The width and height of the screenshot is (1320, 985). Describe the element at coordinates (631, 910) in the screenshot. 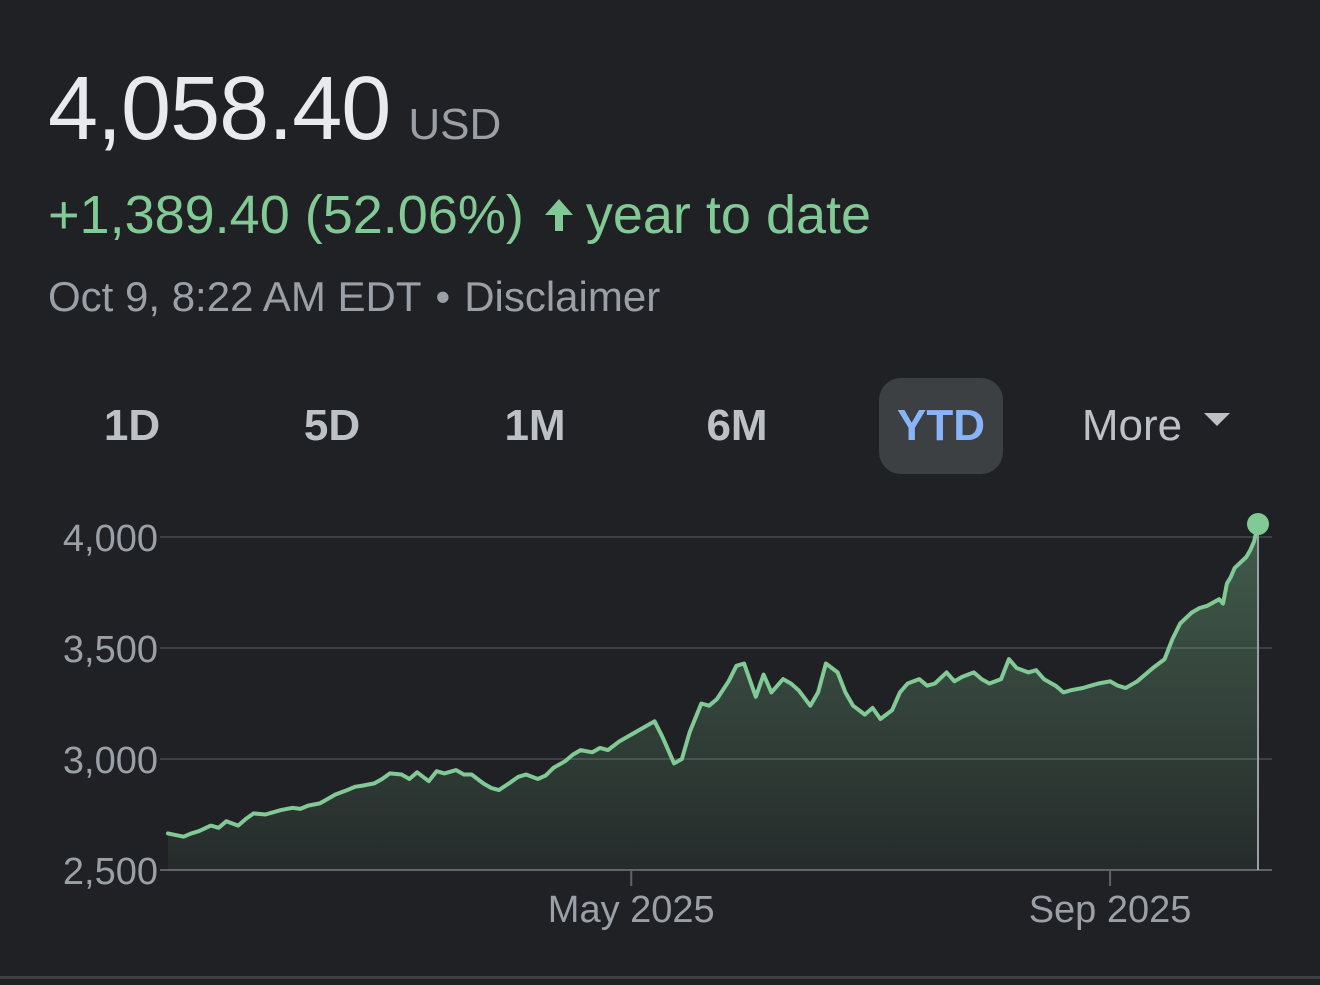

I see `x-tick-label: May 2025` at that location.